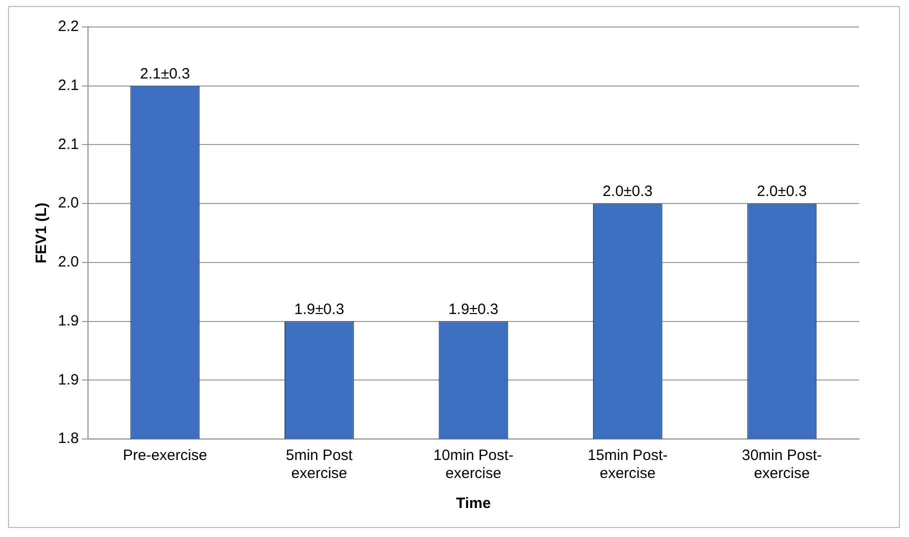 Image resolution: width=909 pixels, height=537 pixels. Describe the element at coordinates (628, 464) in the screenshot. I see `x-tick-label: 15min Post-exercise` at that location.